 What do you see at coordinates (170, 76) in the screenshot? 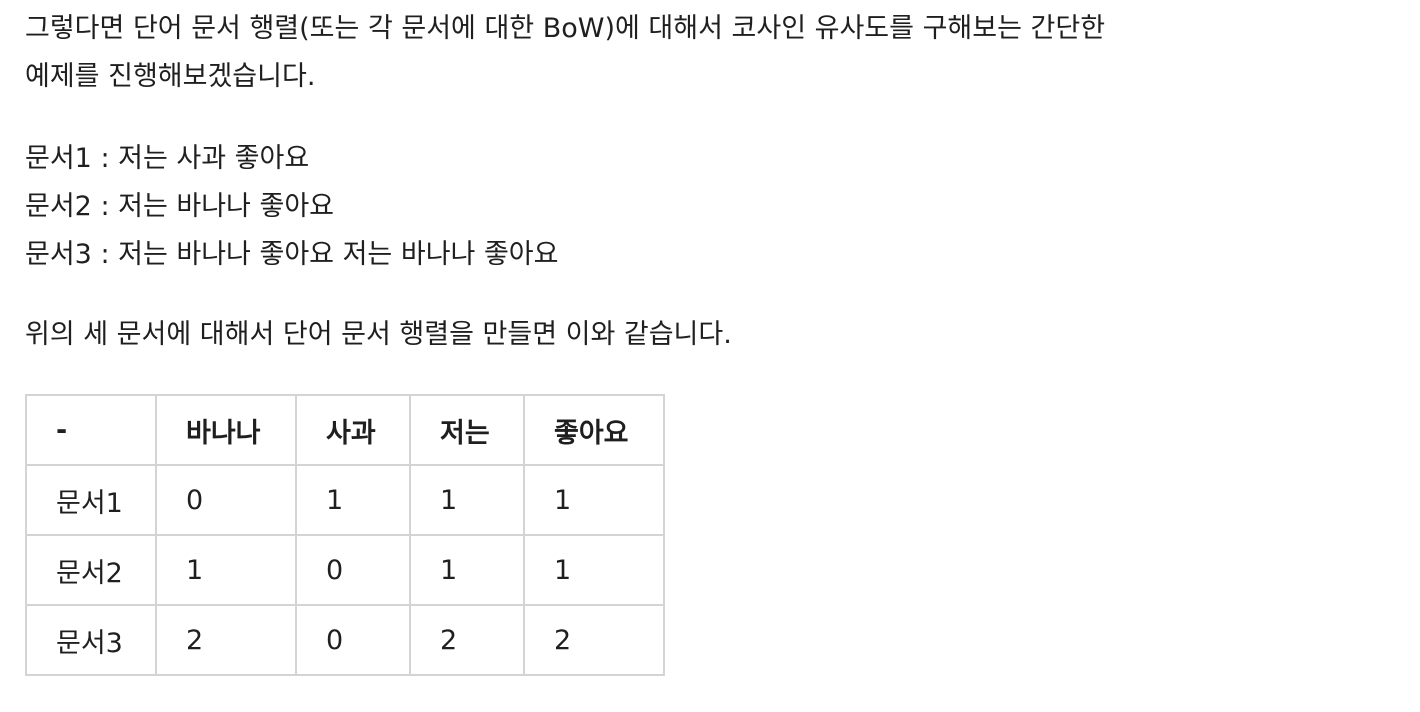
I see `intro-line-2: 예제를 진행해보겠습니다.` at bounding box center [170, 76].